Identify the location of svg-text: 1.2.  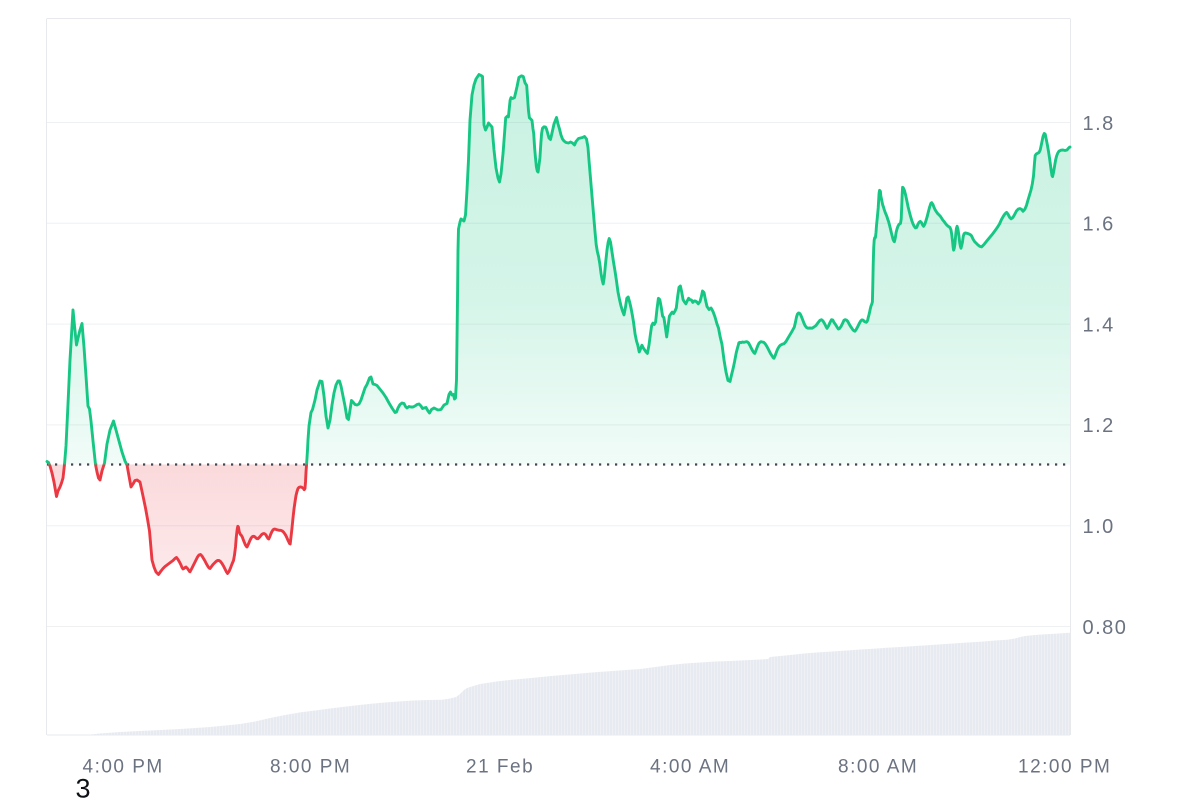
(1099, 426).